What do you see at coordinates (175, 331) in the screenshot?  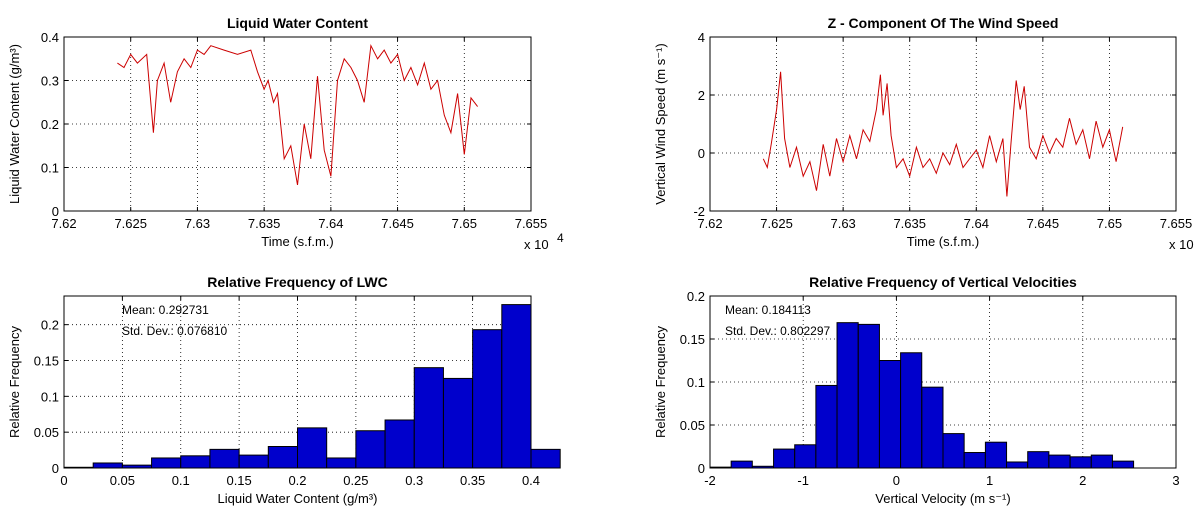 I see `stat-annotation: Std. Dev.: 0.076810` at bounding box center [175, 331].